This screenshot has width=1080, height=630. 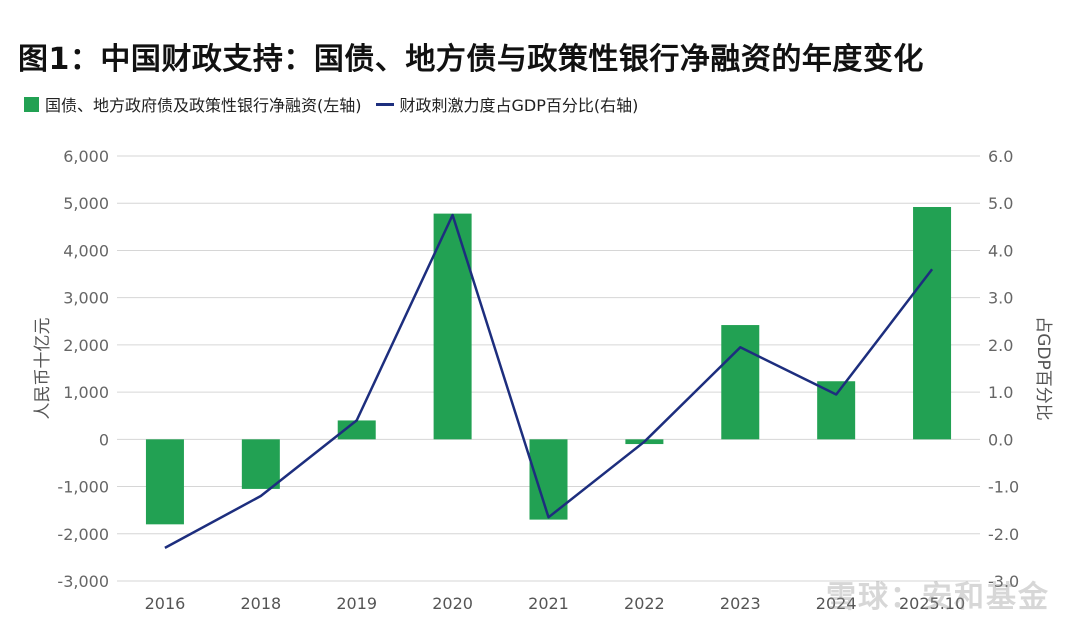 I want to click on y2-tick-label: 5.0, so click(x=1000, y=203).